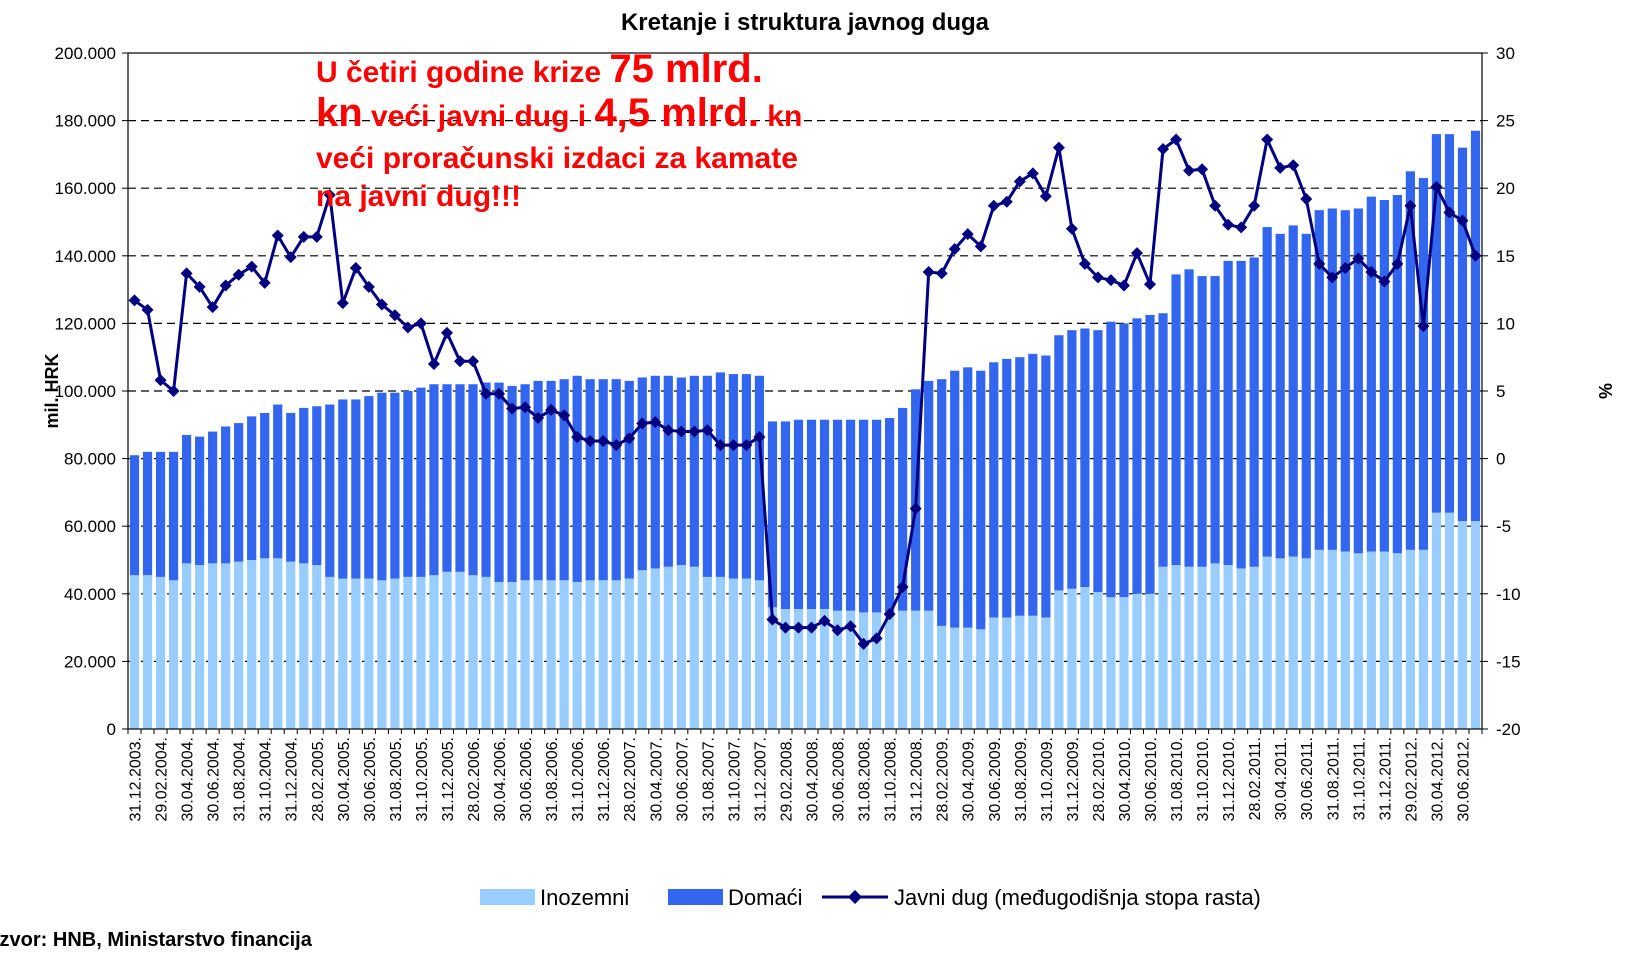 This screenshot has width=1641, height=970. I want to click on x-tick-label: 31.08.2006., so click(552, 779).